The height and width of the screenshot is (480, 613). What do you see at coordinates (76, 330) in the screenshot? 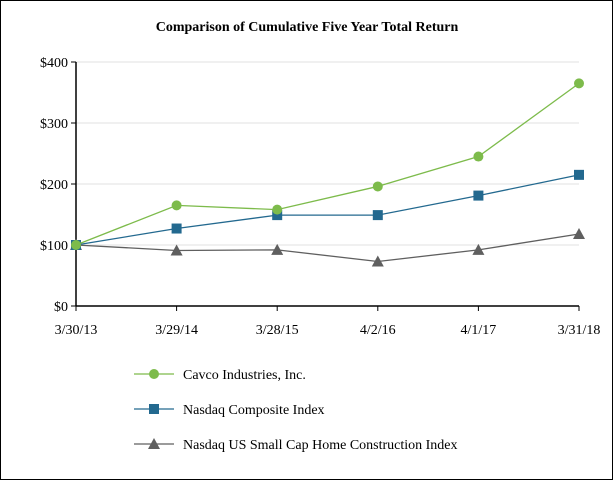
I see `x-tick-label: 3/30/13` at bounding box center [76, 330].